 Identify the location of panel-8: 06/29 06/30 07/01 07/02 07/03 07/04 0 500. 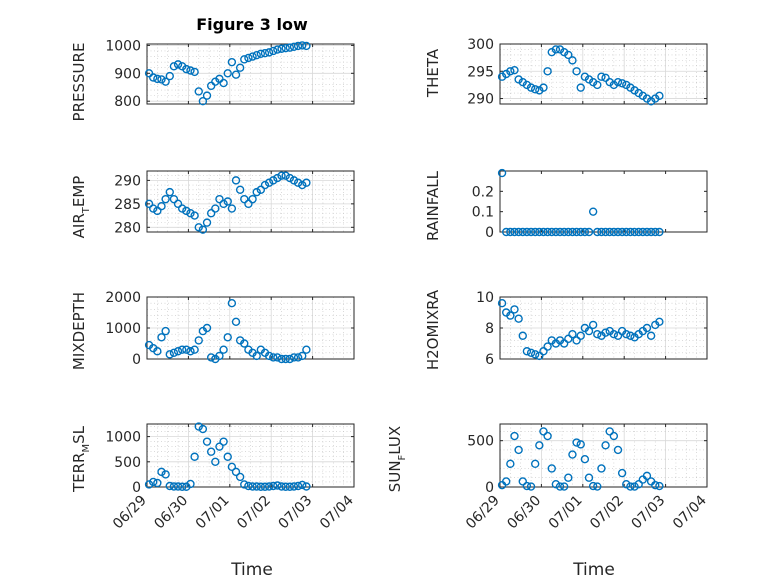
(586, 478).